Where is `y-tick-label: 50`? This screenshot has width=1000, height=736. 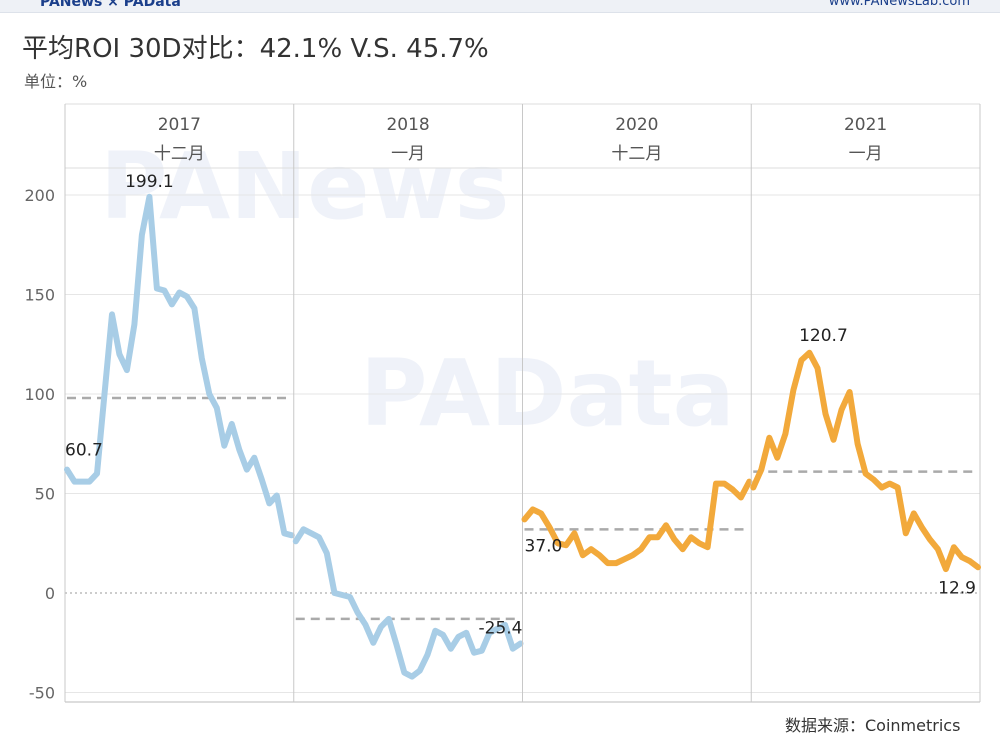 y-tick-label: 50 is located at coordinates (45, 494).